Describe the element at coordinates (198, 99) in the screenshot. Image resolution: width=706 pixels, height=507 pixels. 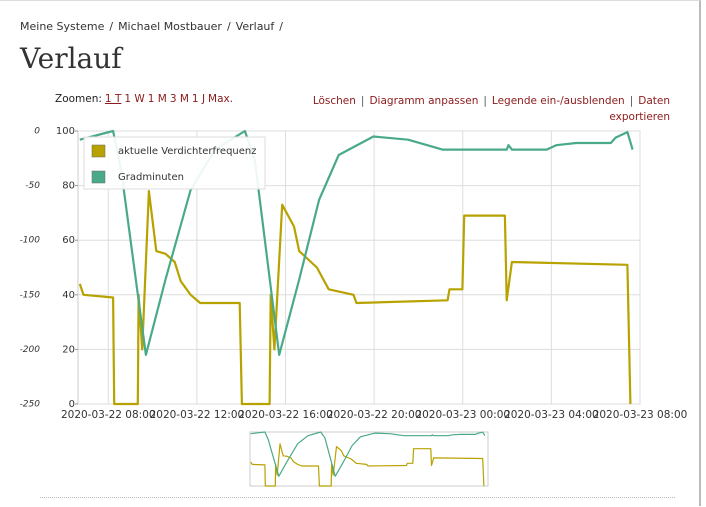
I see `zoom-option: 1 J` at that location.